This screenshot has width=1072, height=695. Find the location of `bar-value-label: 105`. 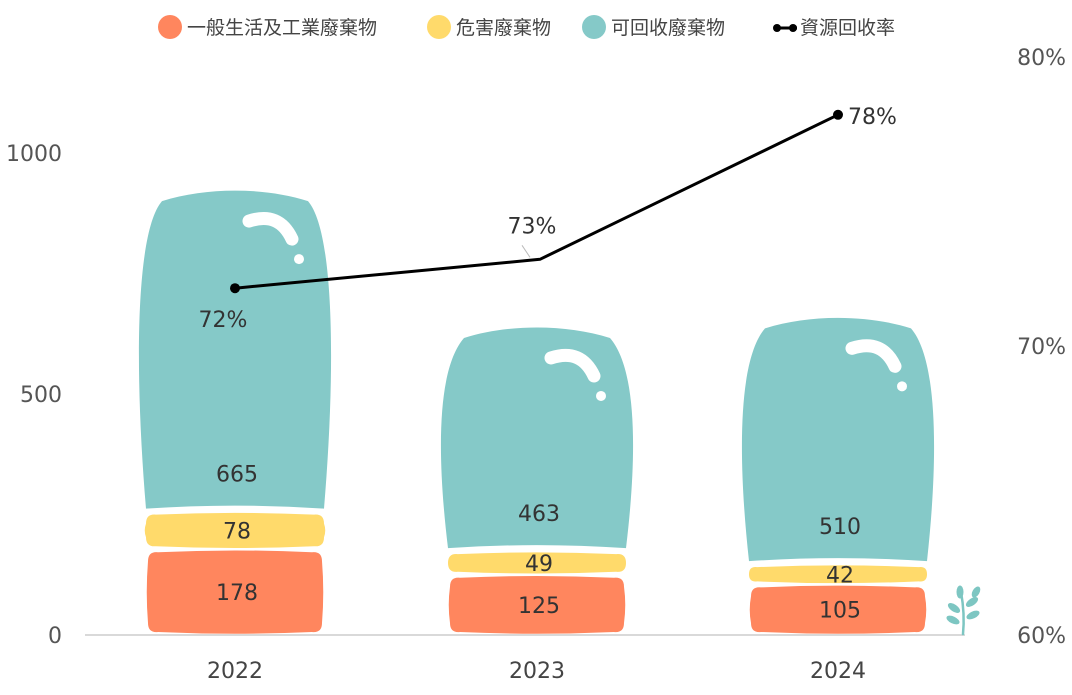

bar-value-label: 105 is located at coordinates (840, 611).